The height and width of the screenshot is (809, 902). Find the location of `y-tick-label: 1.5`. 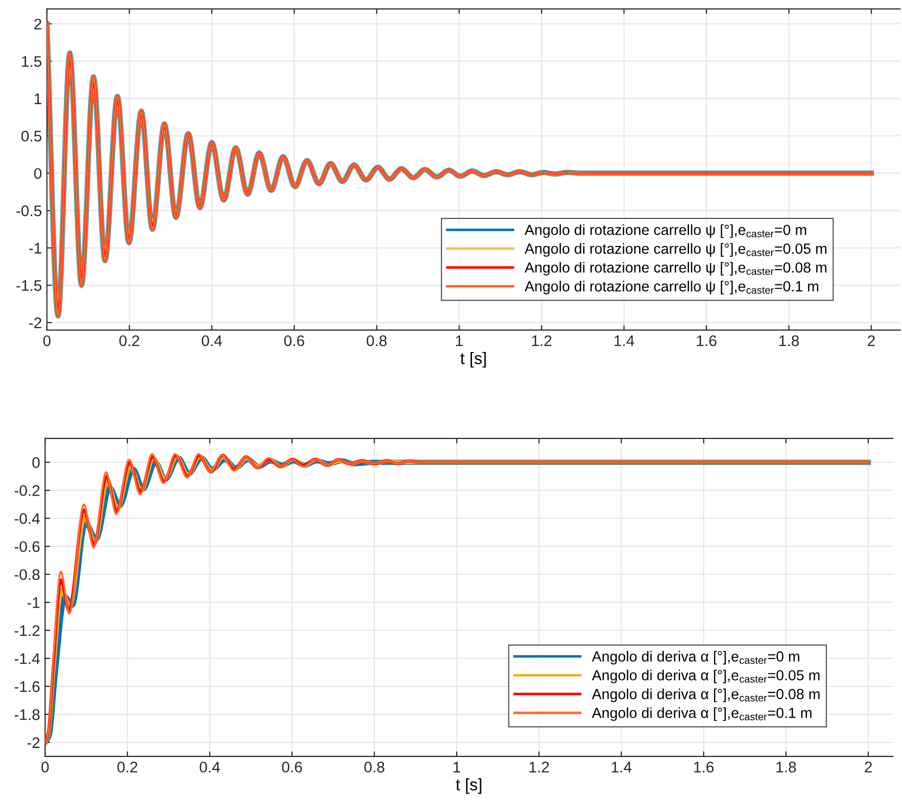

y-tick-label: 1.5 is located at coordinates (32, 61).